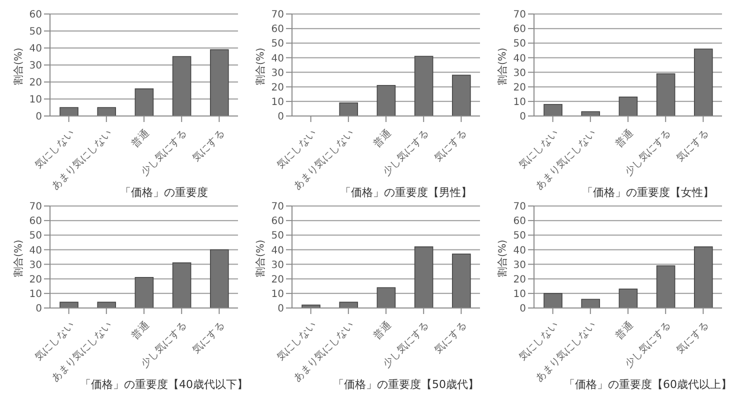 The height and width of the screenshot is (393, 731). What do you see at coordinates (164, 192) in the screenshot?
I see `x-axis-title: 「価格」の重要度` at bounding box center [164, 192].